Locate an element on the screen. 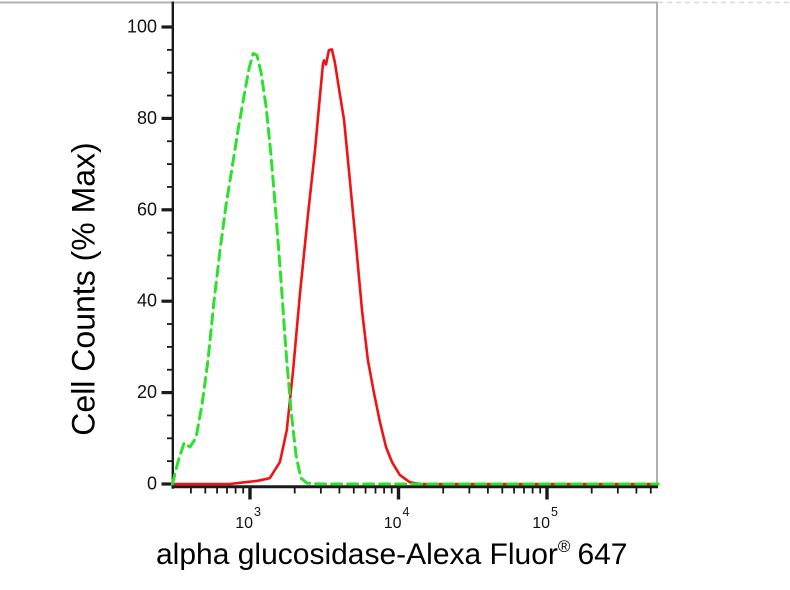 This screenshot has width=790, height=590. x-axis-label-suffix: 647 is located at coordinates (602, 554).